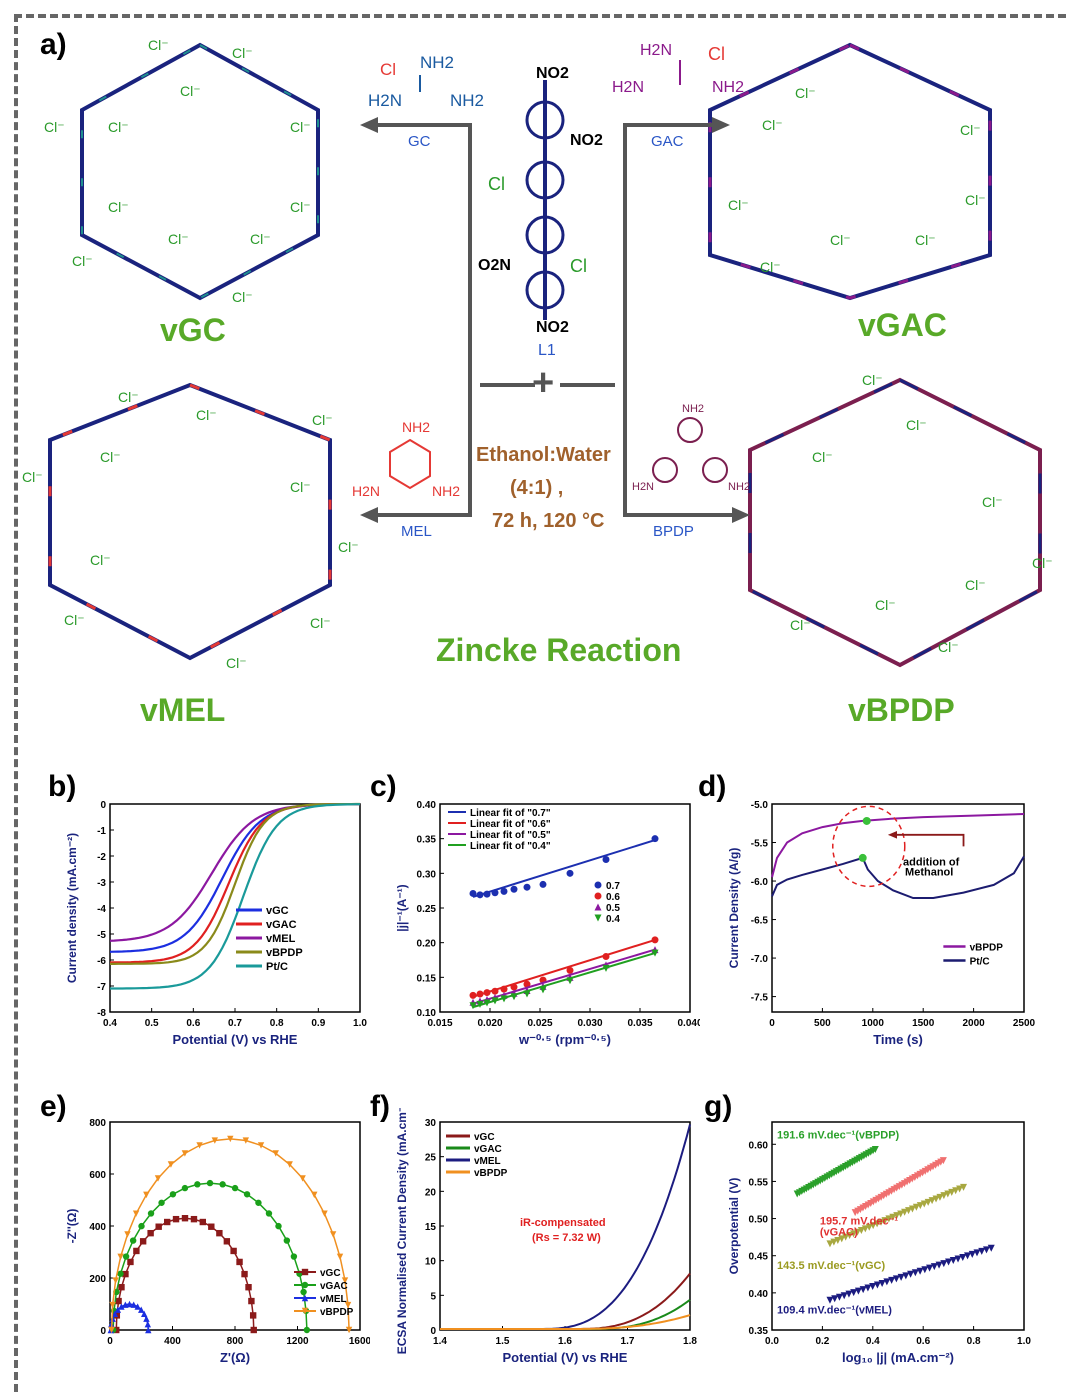  What do you see at coordinates (873, 1023) in the screenshot?
I see `x-tick-label: 1000` at bounding box center [873, 1023].